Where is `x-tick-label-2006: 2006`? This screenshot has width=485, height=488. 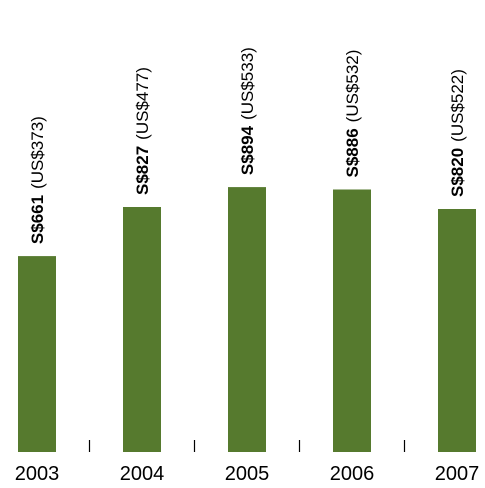
x-tick-label-2006: 2006 is located at coordinates (352, 474).